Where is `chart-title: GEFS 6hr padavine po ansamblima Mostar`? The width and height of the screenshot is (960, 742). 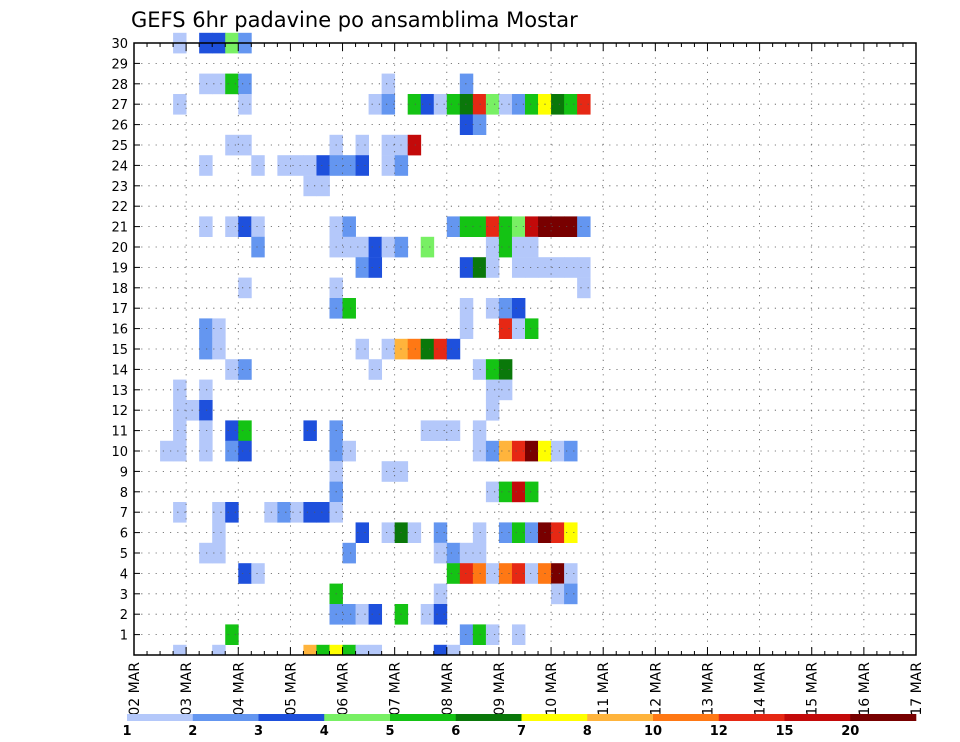
chart-title: GEFS 6hr padavine po ansamblima Mostar is located at coordinates (354, 20).